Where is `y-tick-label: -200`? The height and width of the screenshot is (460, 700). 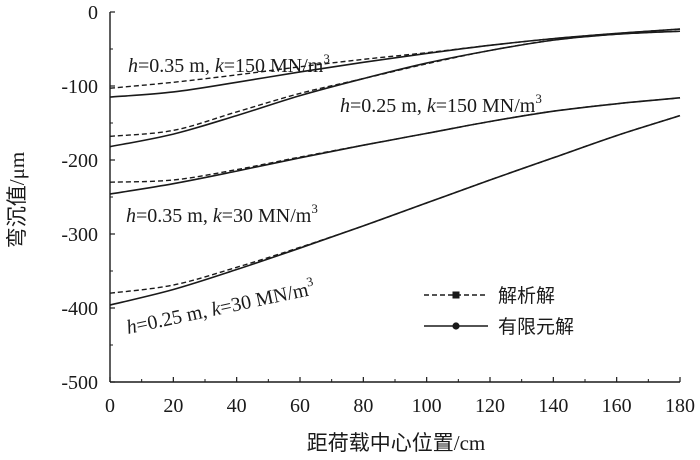 y-tick-label: -200 is located at coordinates (79, 161).